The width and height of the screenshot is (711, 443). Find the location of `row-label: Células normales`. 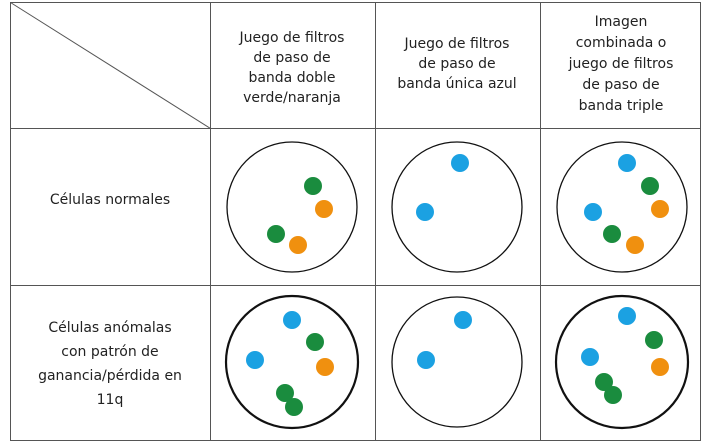

row-label: Células normales is located at coordinates (110, 200).